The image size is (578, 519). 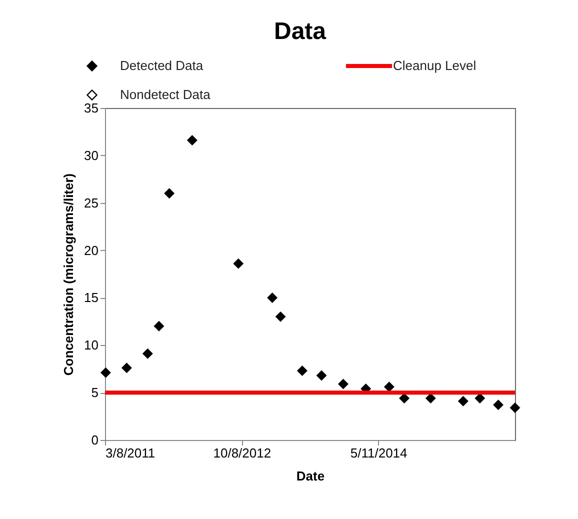 What do you see at coordinates (379, 453) in the screenshot?
I see `x-tick-label: 5/11/2014` at bounding box center [379, 453].